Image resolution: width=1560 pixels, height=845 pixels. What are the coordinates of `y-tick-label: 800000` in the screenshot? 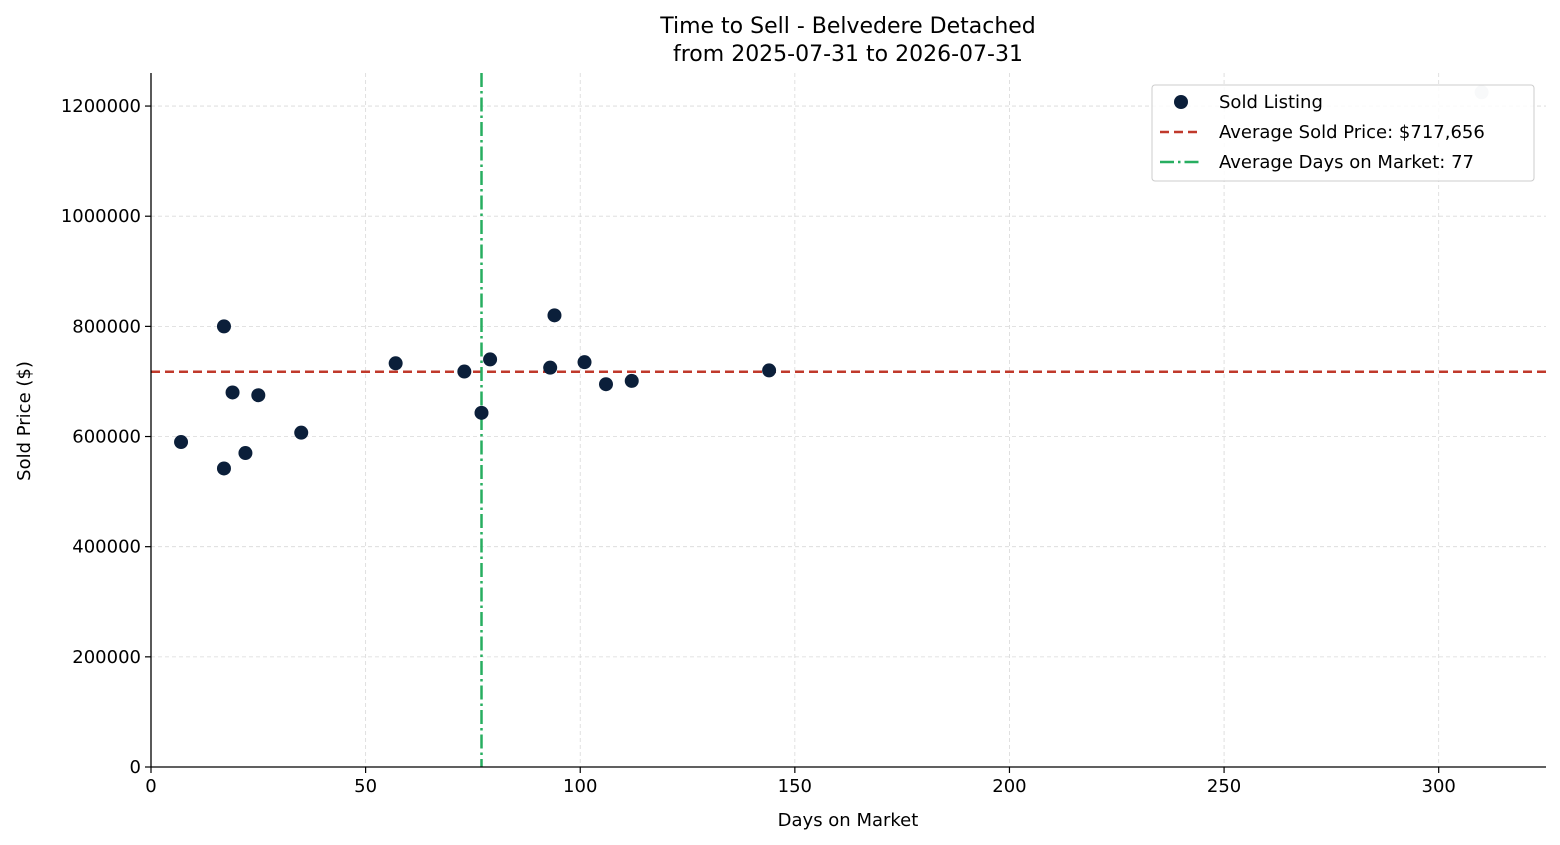 It's located at (106, 326).